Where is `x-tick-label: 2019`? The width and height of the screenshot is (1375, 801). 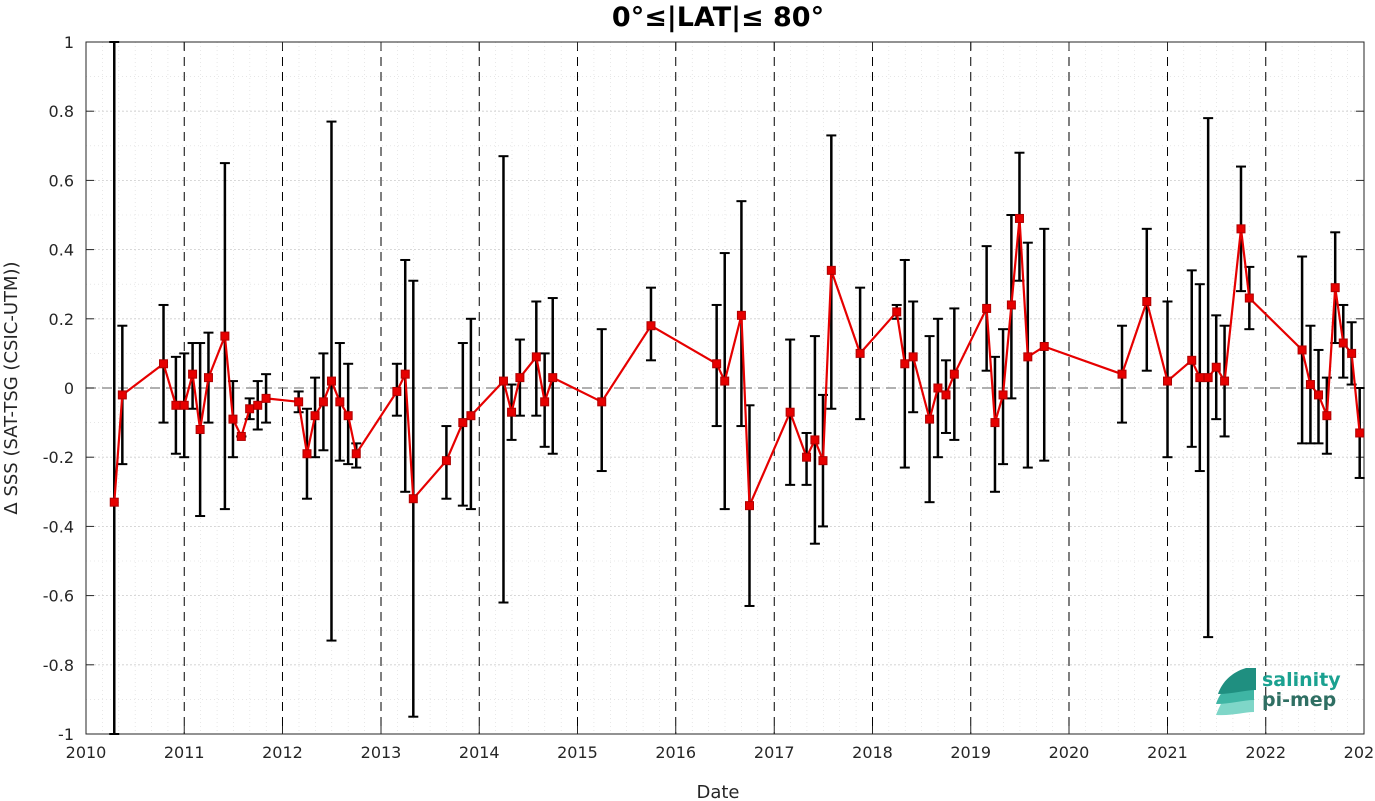 x-tick-label: 2019 is located at coordinates (970, 752).